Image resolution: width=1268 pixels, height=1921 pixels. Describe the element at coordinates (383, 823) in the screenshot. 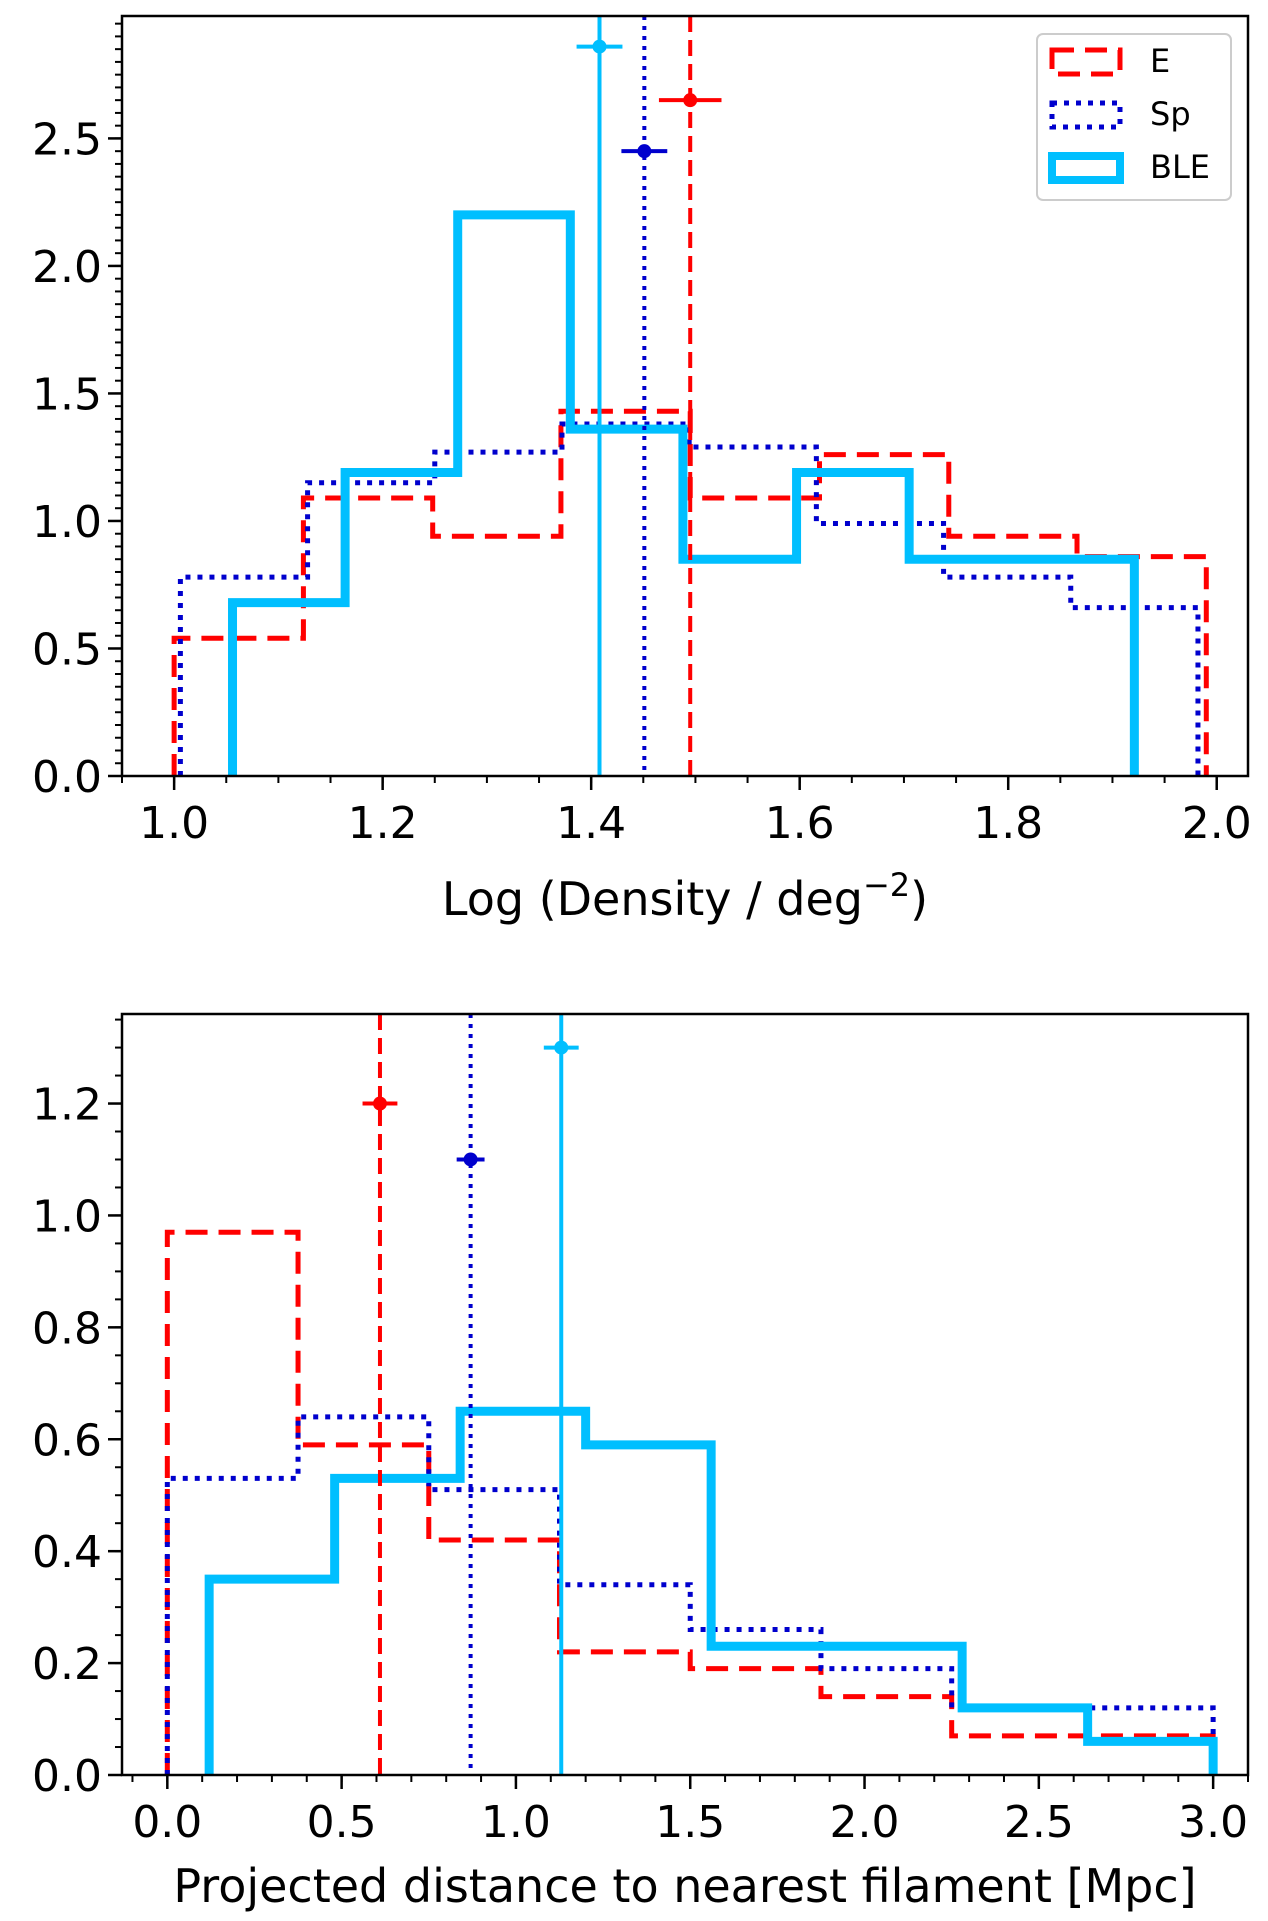

I see `x-tick-label: 1.2` at that location.